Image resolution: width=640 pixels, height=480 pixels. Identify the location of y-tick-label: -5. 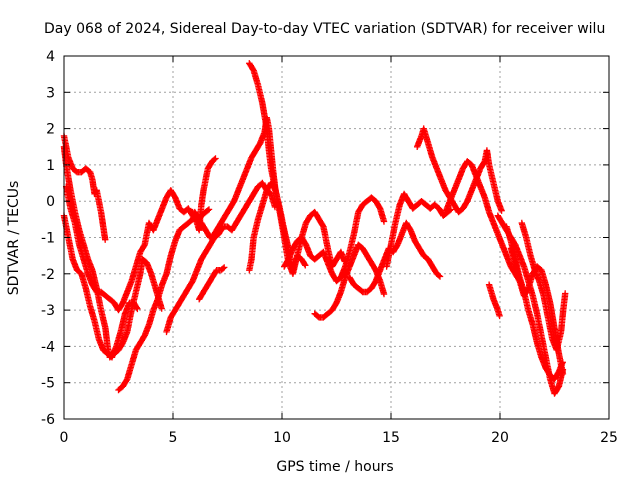
(48, 384).